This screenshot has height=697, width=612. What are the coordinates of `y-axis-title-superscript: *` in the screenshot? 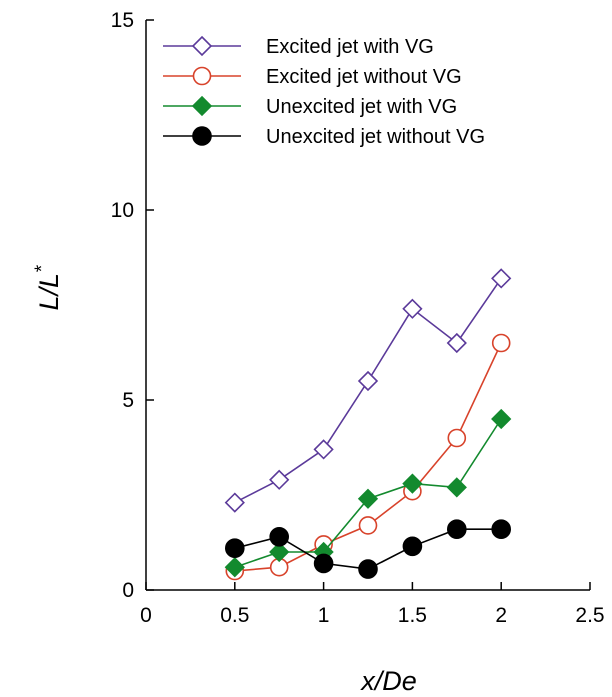 It's located at (42, 269).